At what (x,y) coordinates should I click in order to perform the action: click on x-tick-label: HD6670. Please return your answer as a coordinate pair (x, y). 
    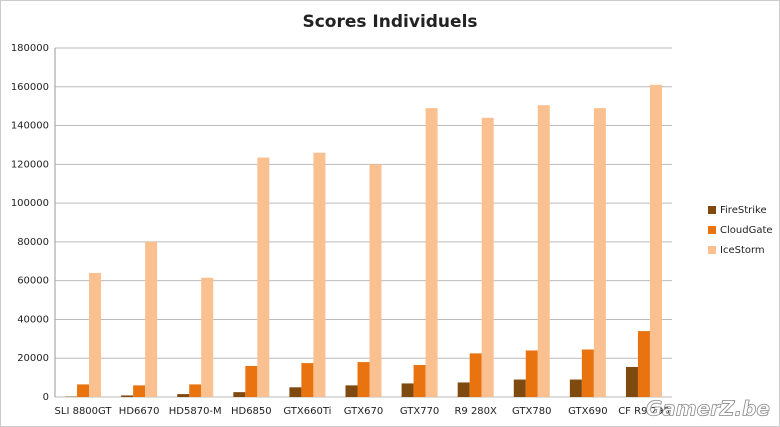
    Looking at the image, I should click on (139, 411).